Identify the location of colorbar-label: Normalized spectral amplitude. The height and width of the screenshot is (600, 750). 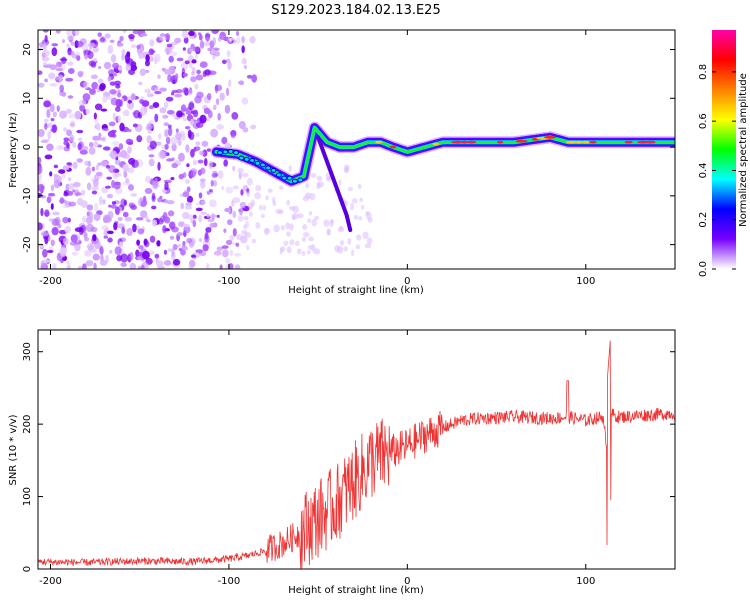
(743, 150).